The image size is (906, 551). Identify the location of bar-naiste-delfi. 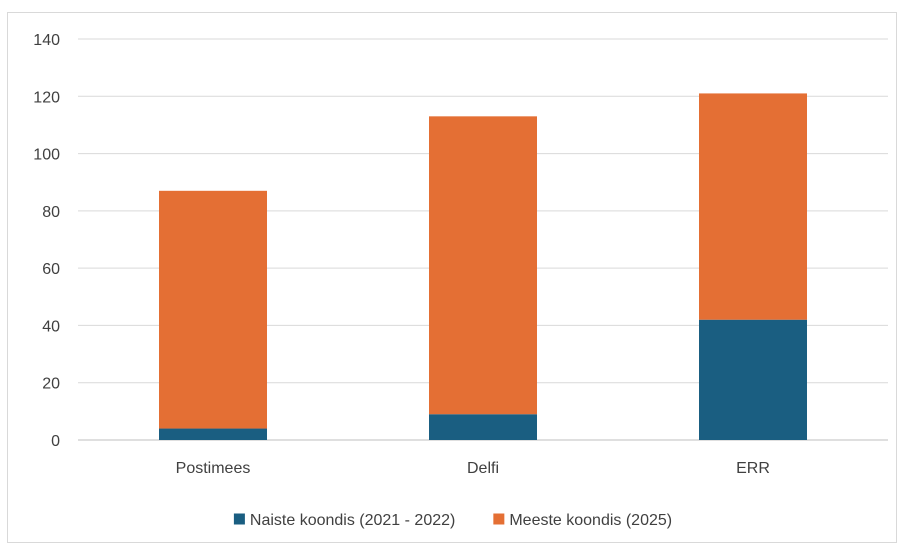
(483, 427).